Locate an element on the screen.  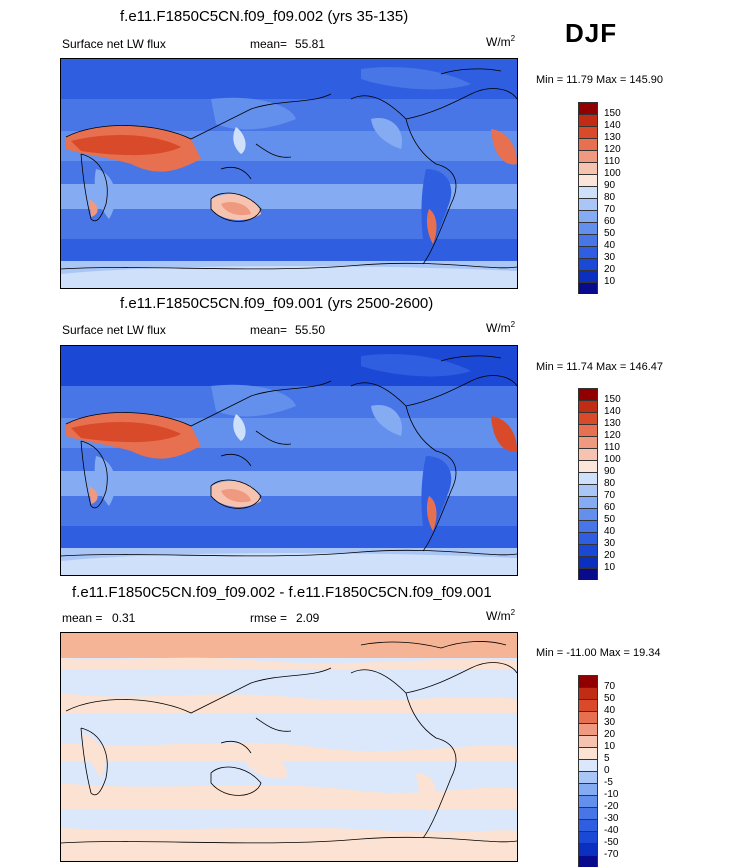
panel1-minmax: Min = 11.79 Max = 145.90 is located at coordinates (599, 80).